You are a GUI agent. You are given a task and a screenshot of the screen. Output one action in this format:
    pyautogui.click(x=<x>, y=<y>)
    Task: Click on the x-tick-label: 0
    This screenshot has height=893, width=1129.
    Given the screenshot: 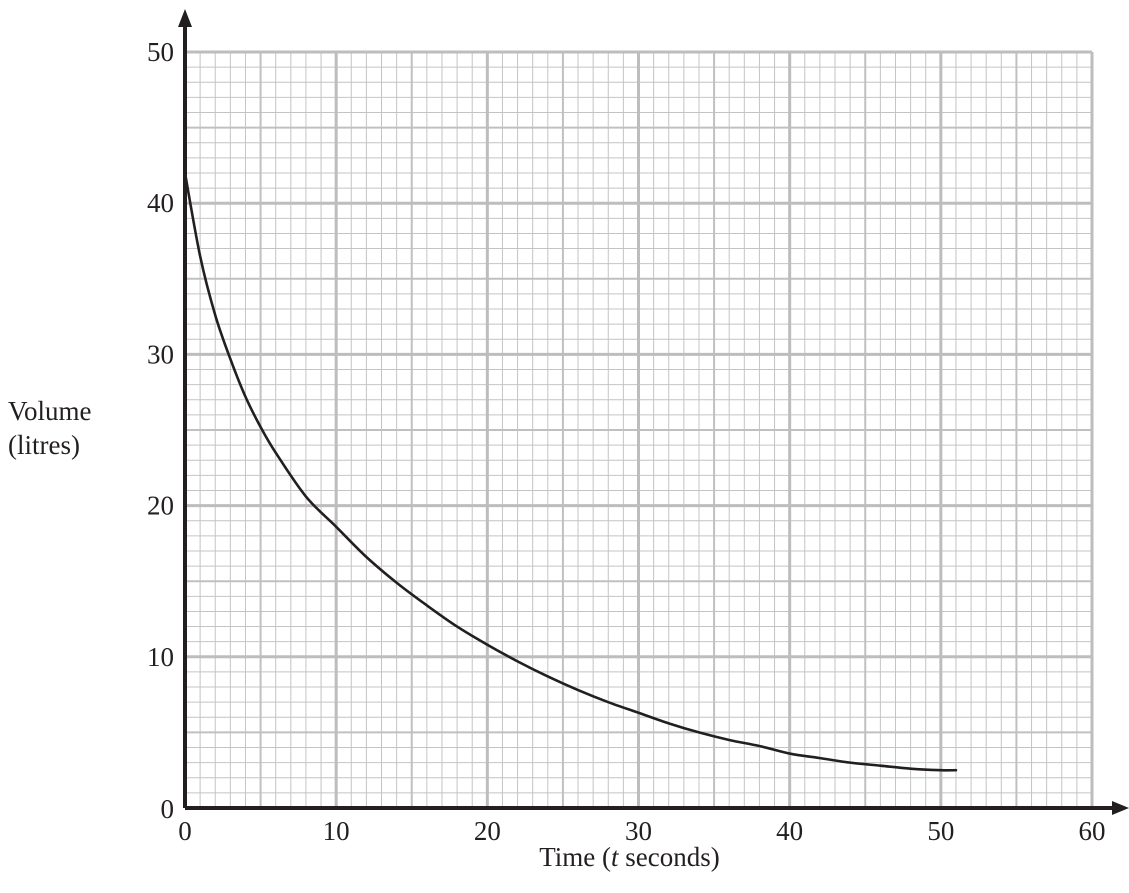 What is the action you would take?
    pyautogui.click(x=185, y=831)
    